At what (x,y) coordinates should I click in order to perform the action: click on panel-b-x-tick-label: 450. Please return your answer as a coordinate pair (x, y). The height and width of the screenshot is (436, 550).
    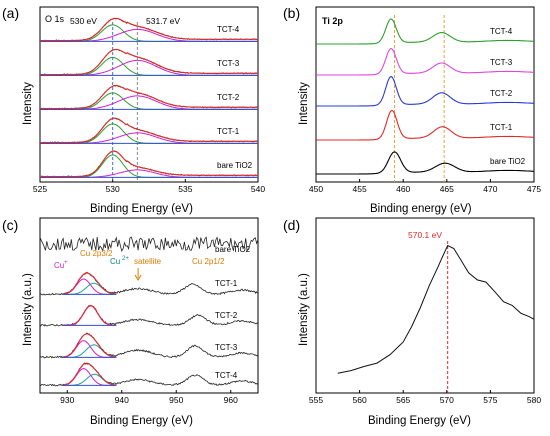
    Looking at the image, I should click on (316, 189).